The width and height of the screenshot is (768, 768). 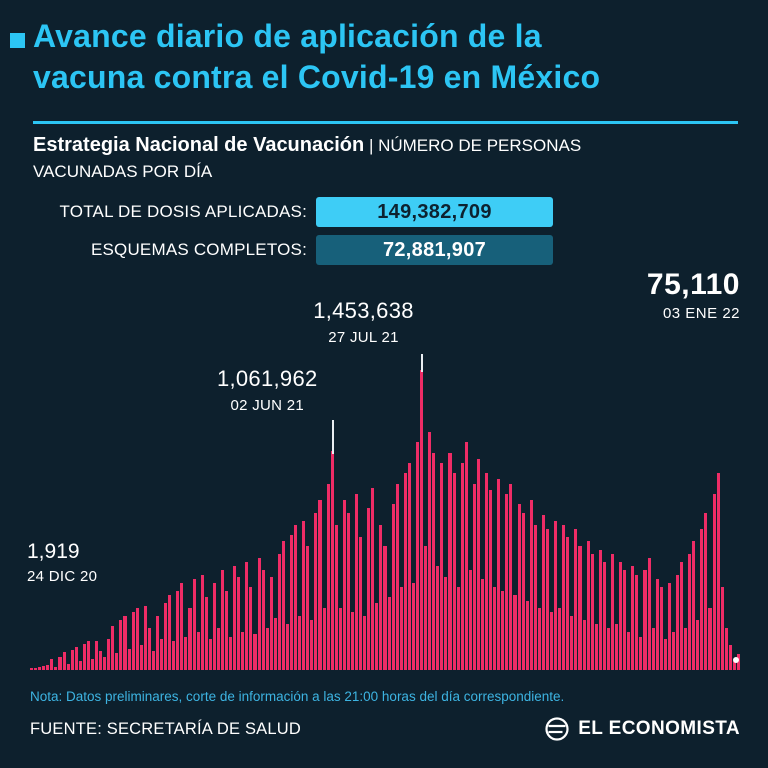 What do you see at coordinates (333, 437) in the screenshot?
I see `annotation-line-jun-peak` at bounding box center [333, 437].